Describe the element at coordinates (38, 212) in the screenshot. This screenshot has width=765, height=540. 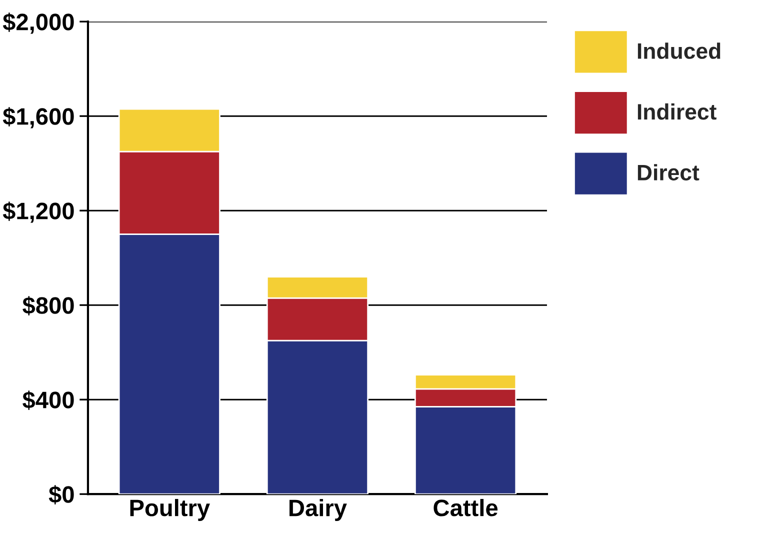
I see `y-tick-label: $1,200` at that location.